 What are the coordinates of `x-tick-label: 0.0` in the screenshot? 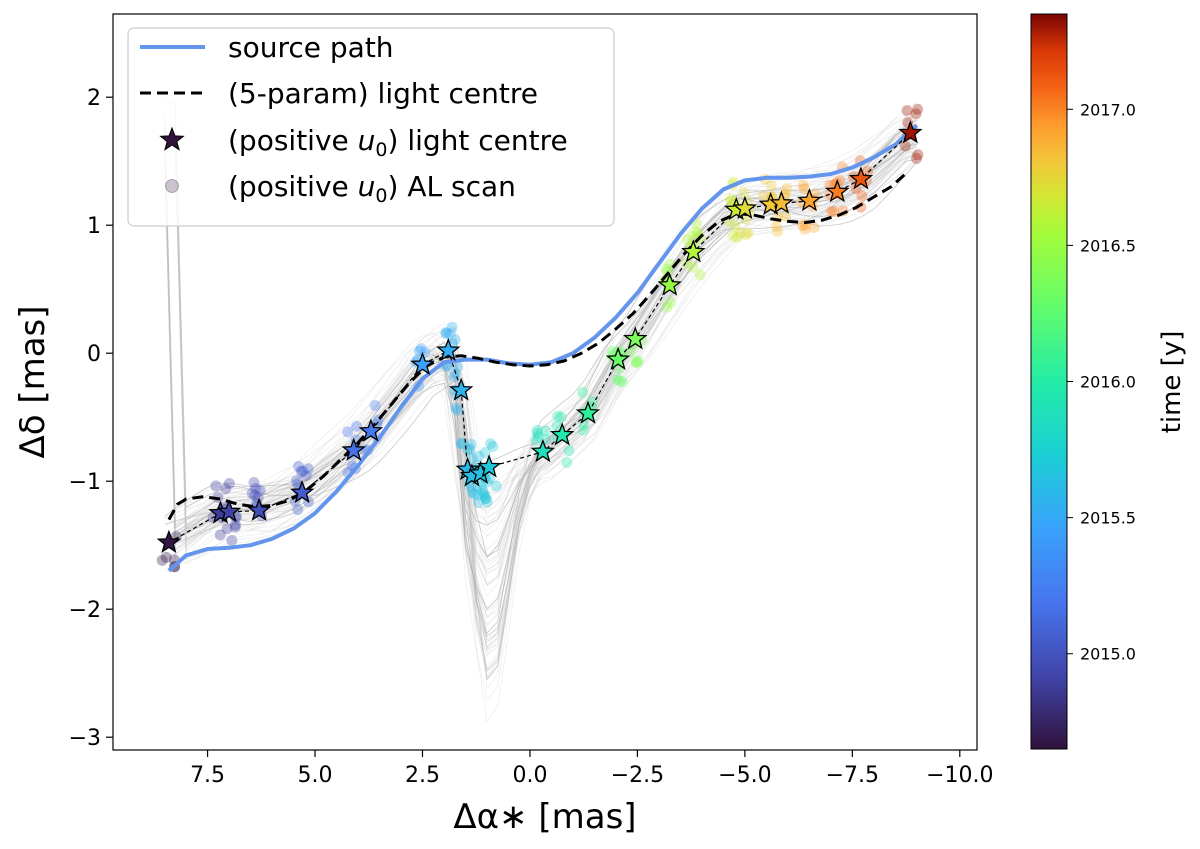 It's located at (529, 775).